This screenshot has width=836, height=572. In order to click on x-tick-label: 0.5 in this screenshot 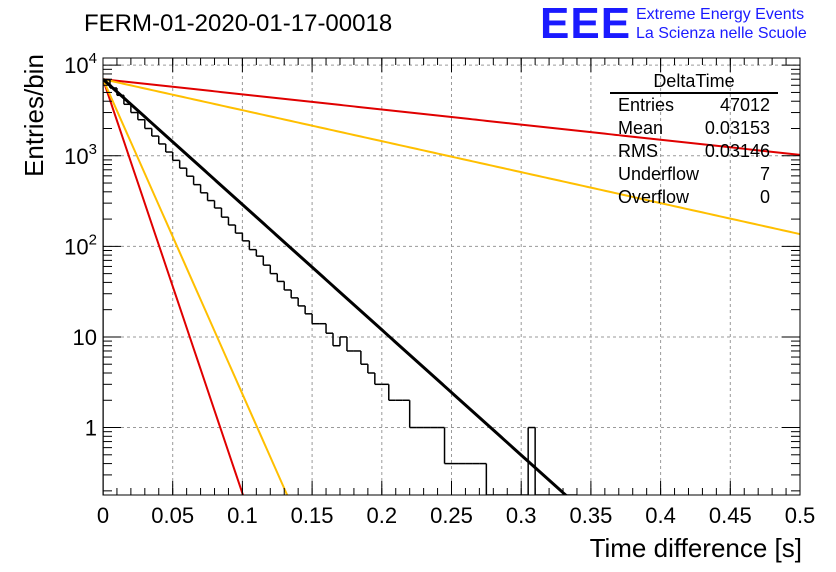, I will do `click(800, 515)`.